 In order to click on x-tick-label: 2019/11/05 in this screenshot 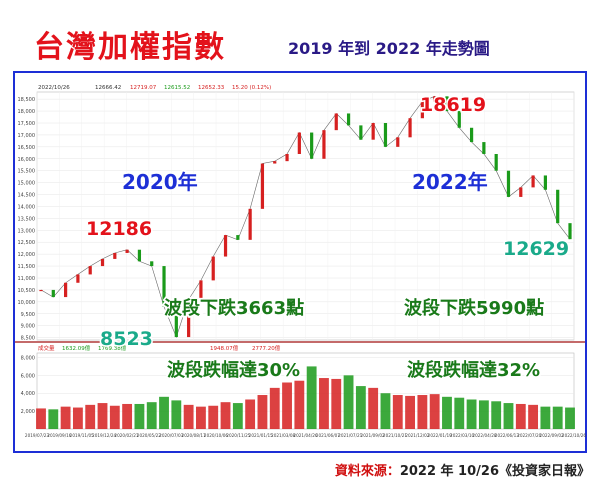, I will do `click(82, 435)`.